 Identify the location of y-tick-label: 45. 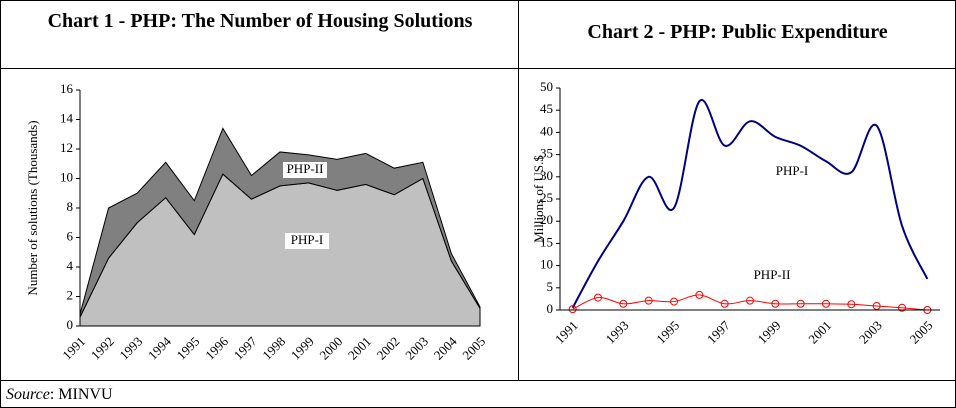
(546, 108).